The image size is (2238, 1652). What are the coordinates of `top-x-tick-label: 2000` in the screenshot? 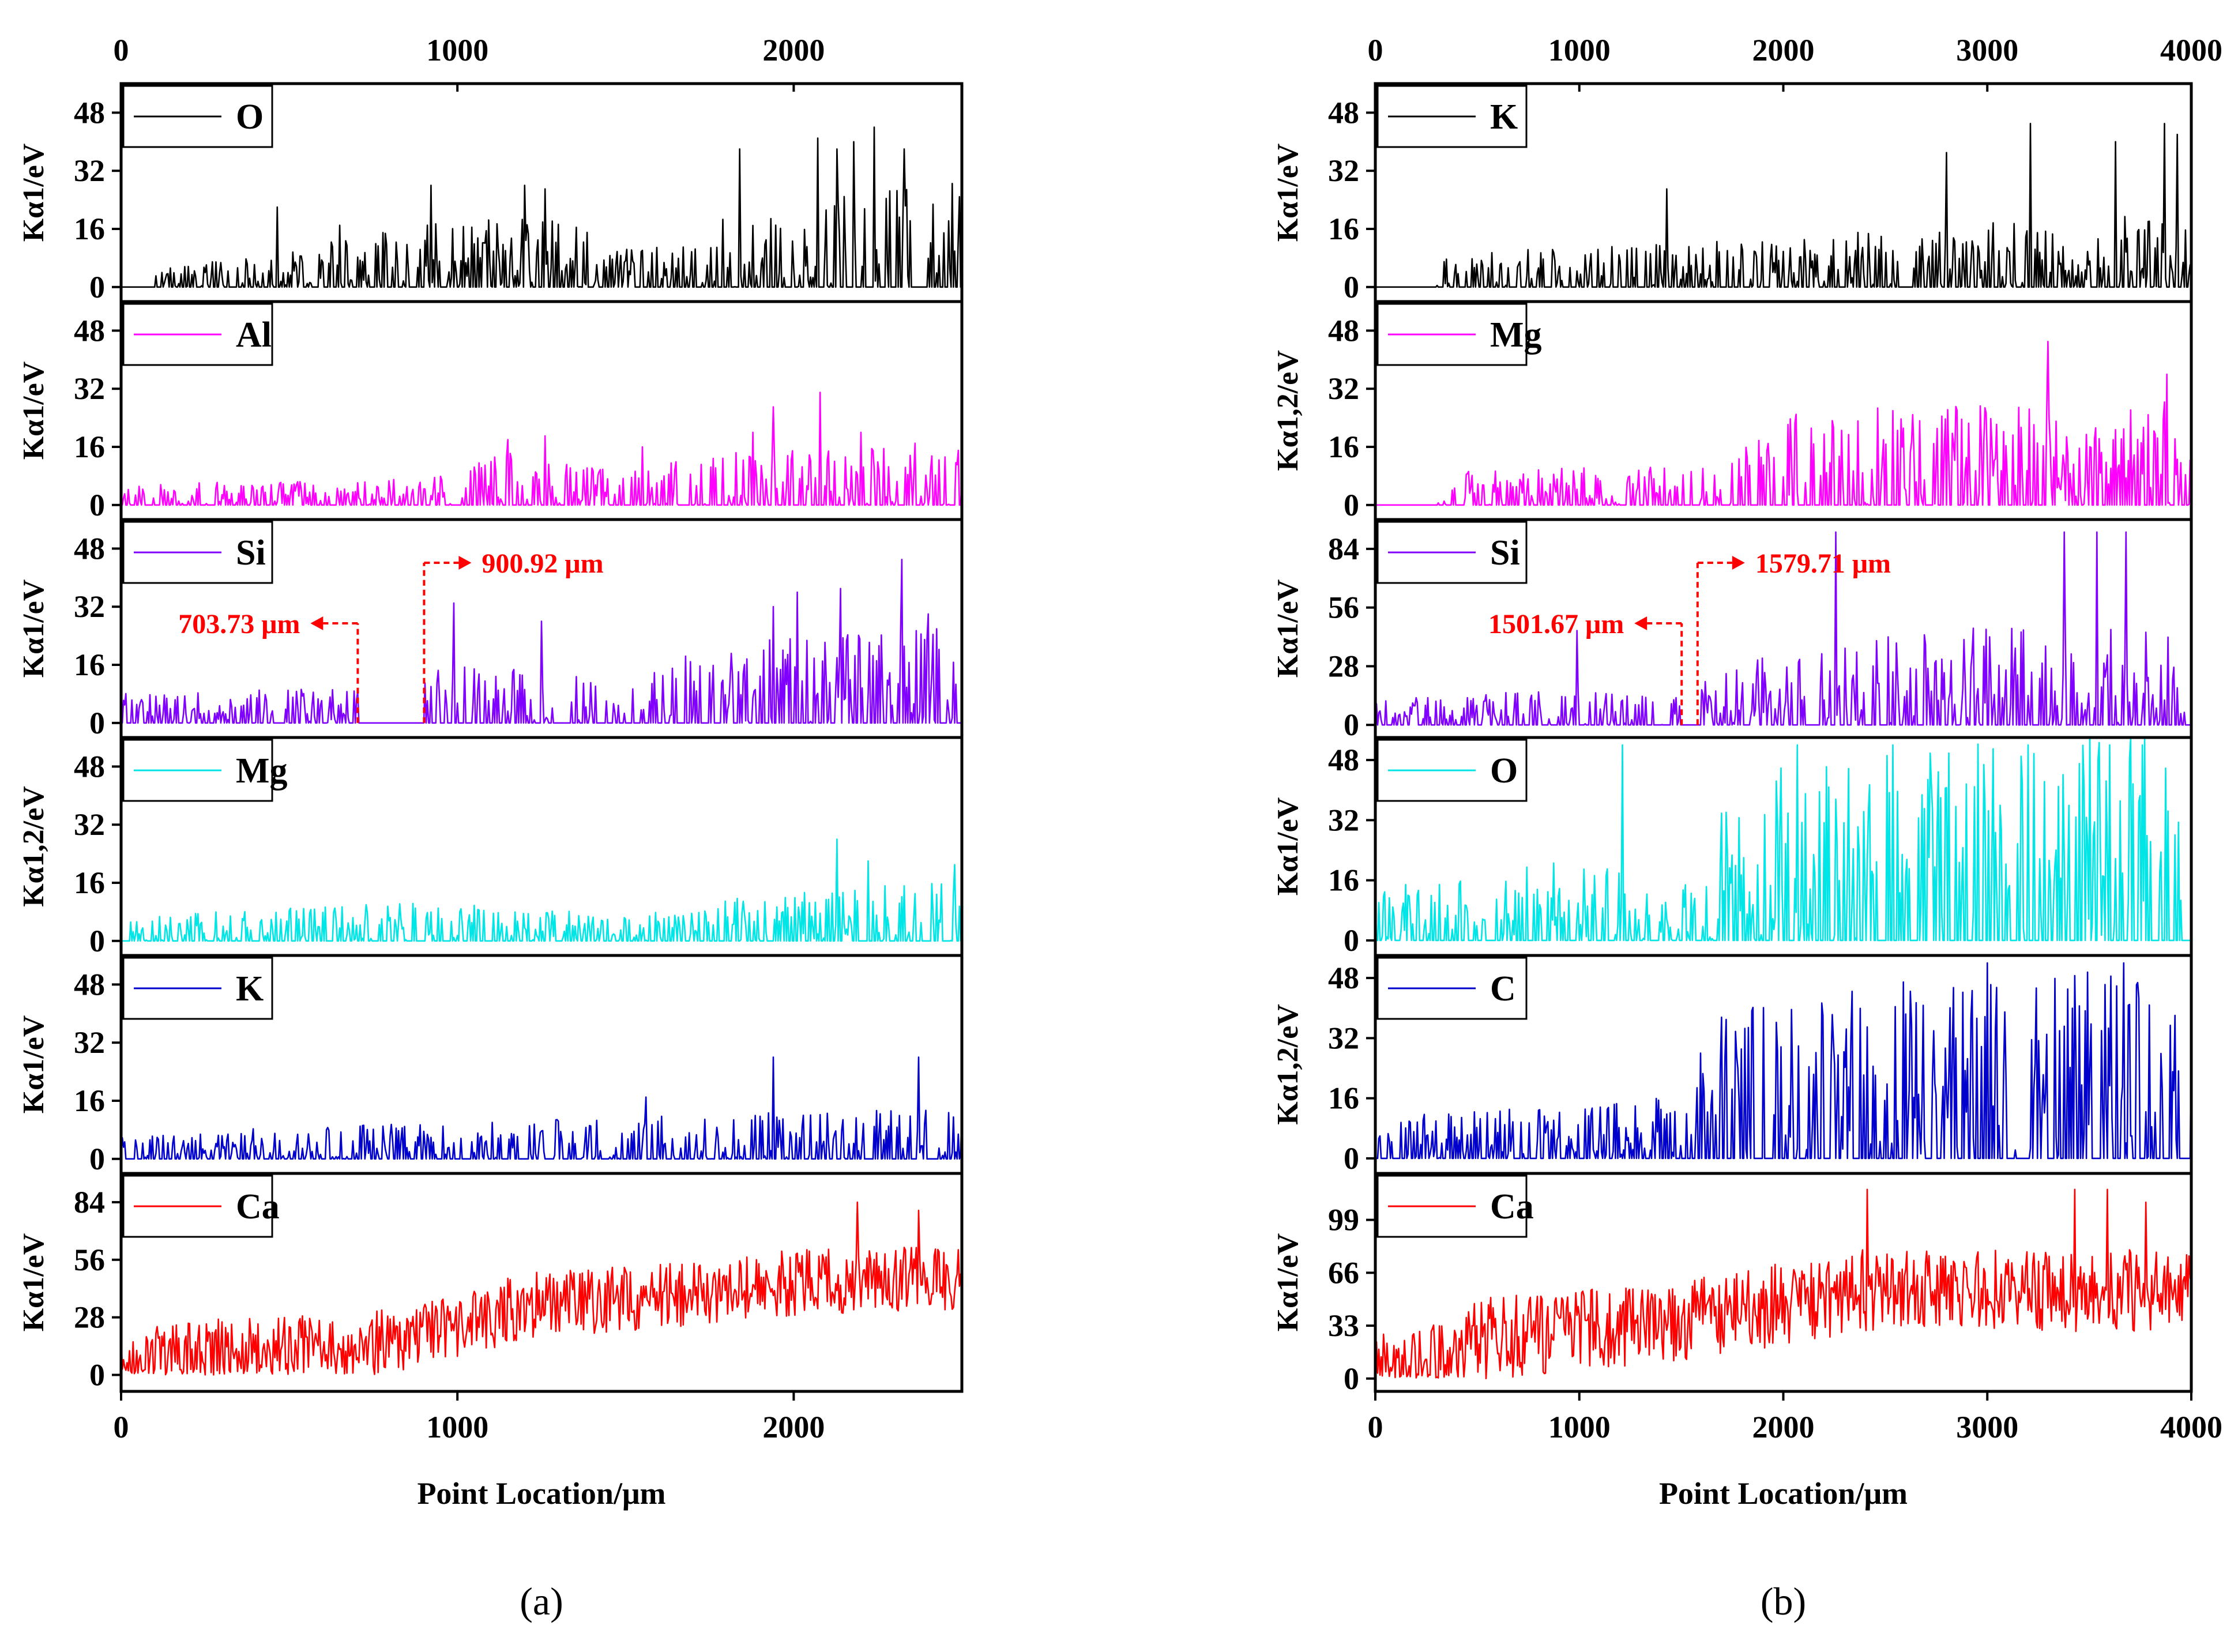 It's located at (793, 50).